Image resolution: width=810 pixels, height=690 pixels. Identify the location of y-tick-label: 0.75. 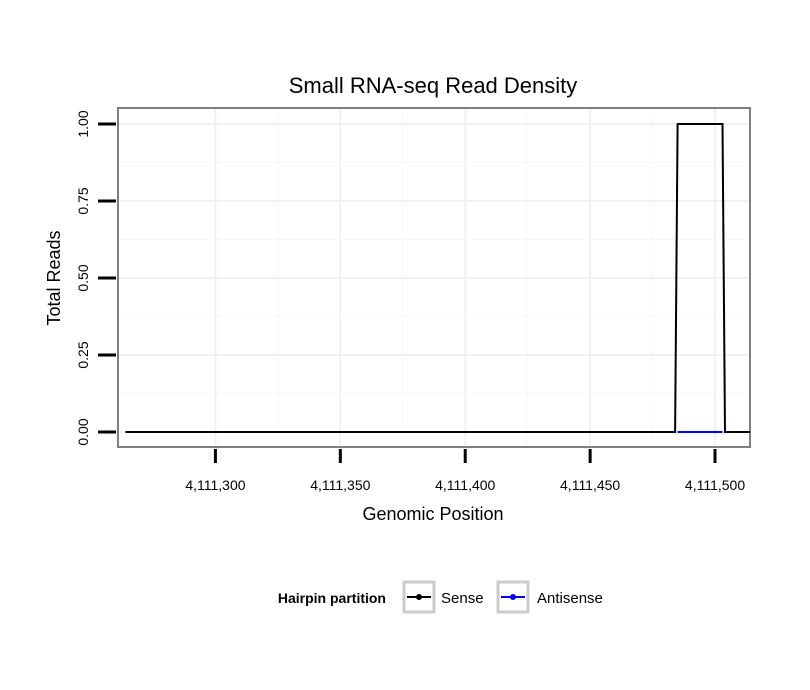
(83, 200).